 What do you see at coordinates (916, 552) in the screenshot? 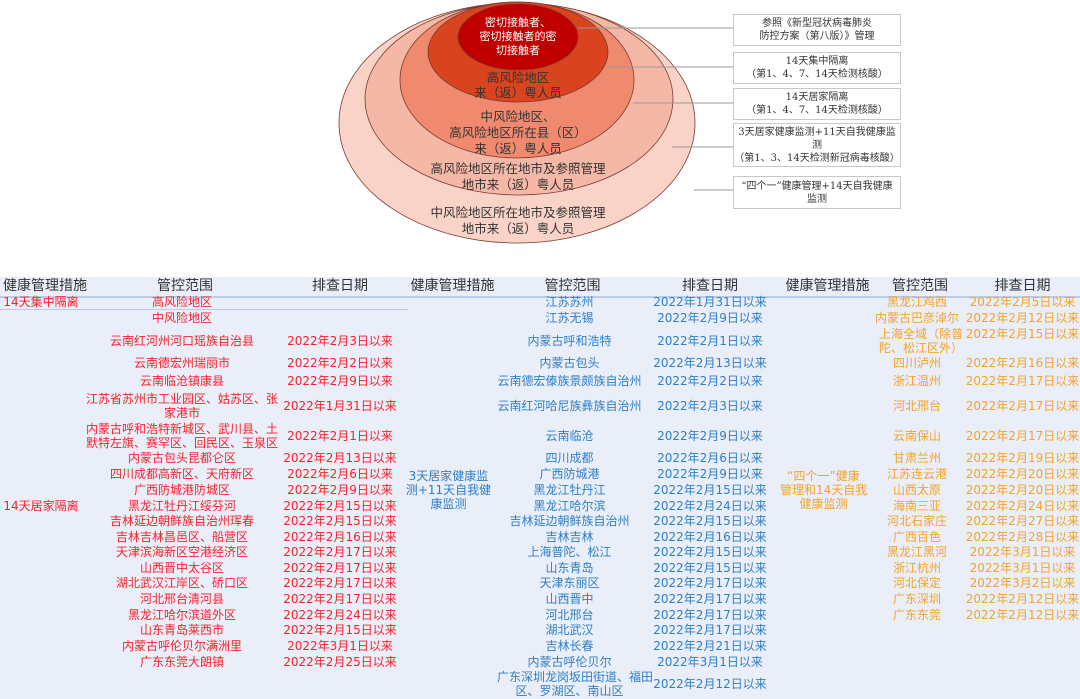
I see `scope-cell: 黑龙江黑河` at bounding box center [916, 552].